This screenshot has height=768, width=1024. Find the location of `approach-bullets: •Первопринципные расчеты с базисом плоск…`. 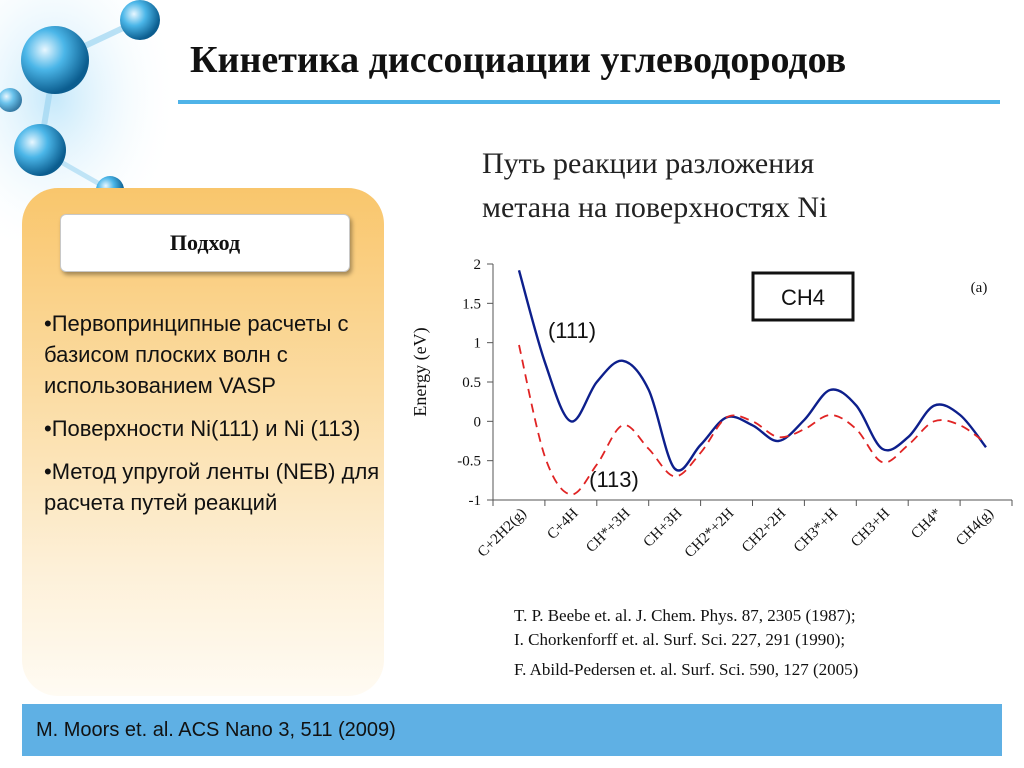

approach-bullets: •Первопринципные расчеты с базисом плоск… is located at coordinates (212, 419).